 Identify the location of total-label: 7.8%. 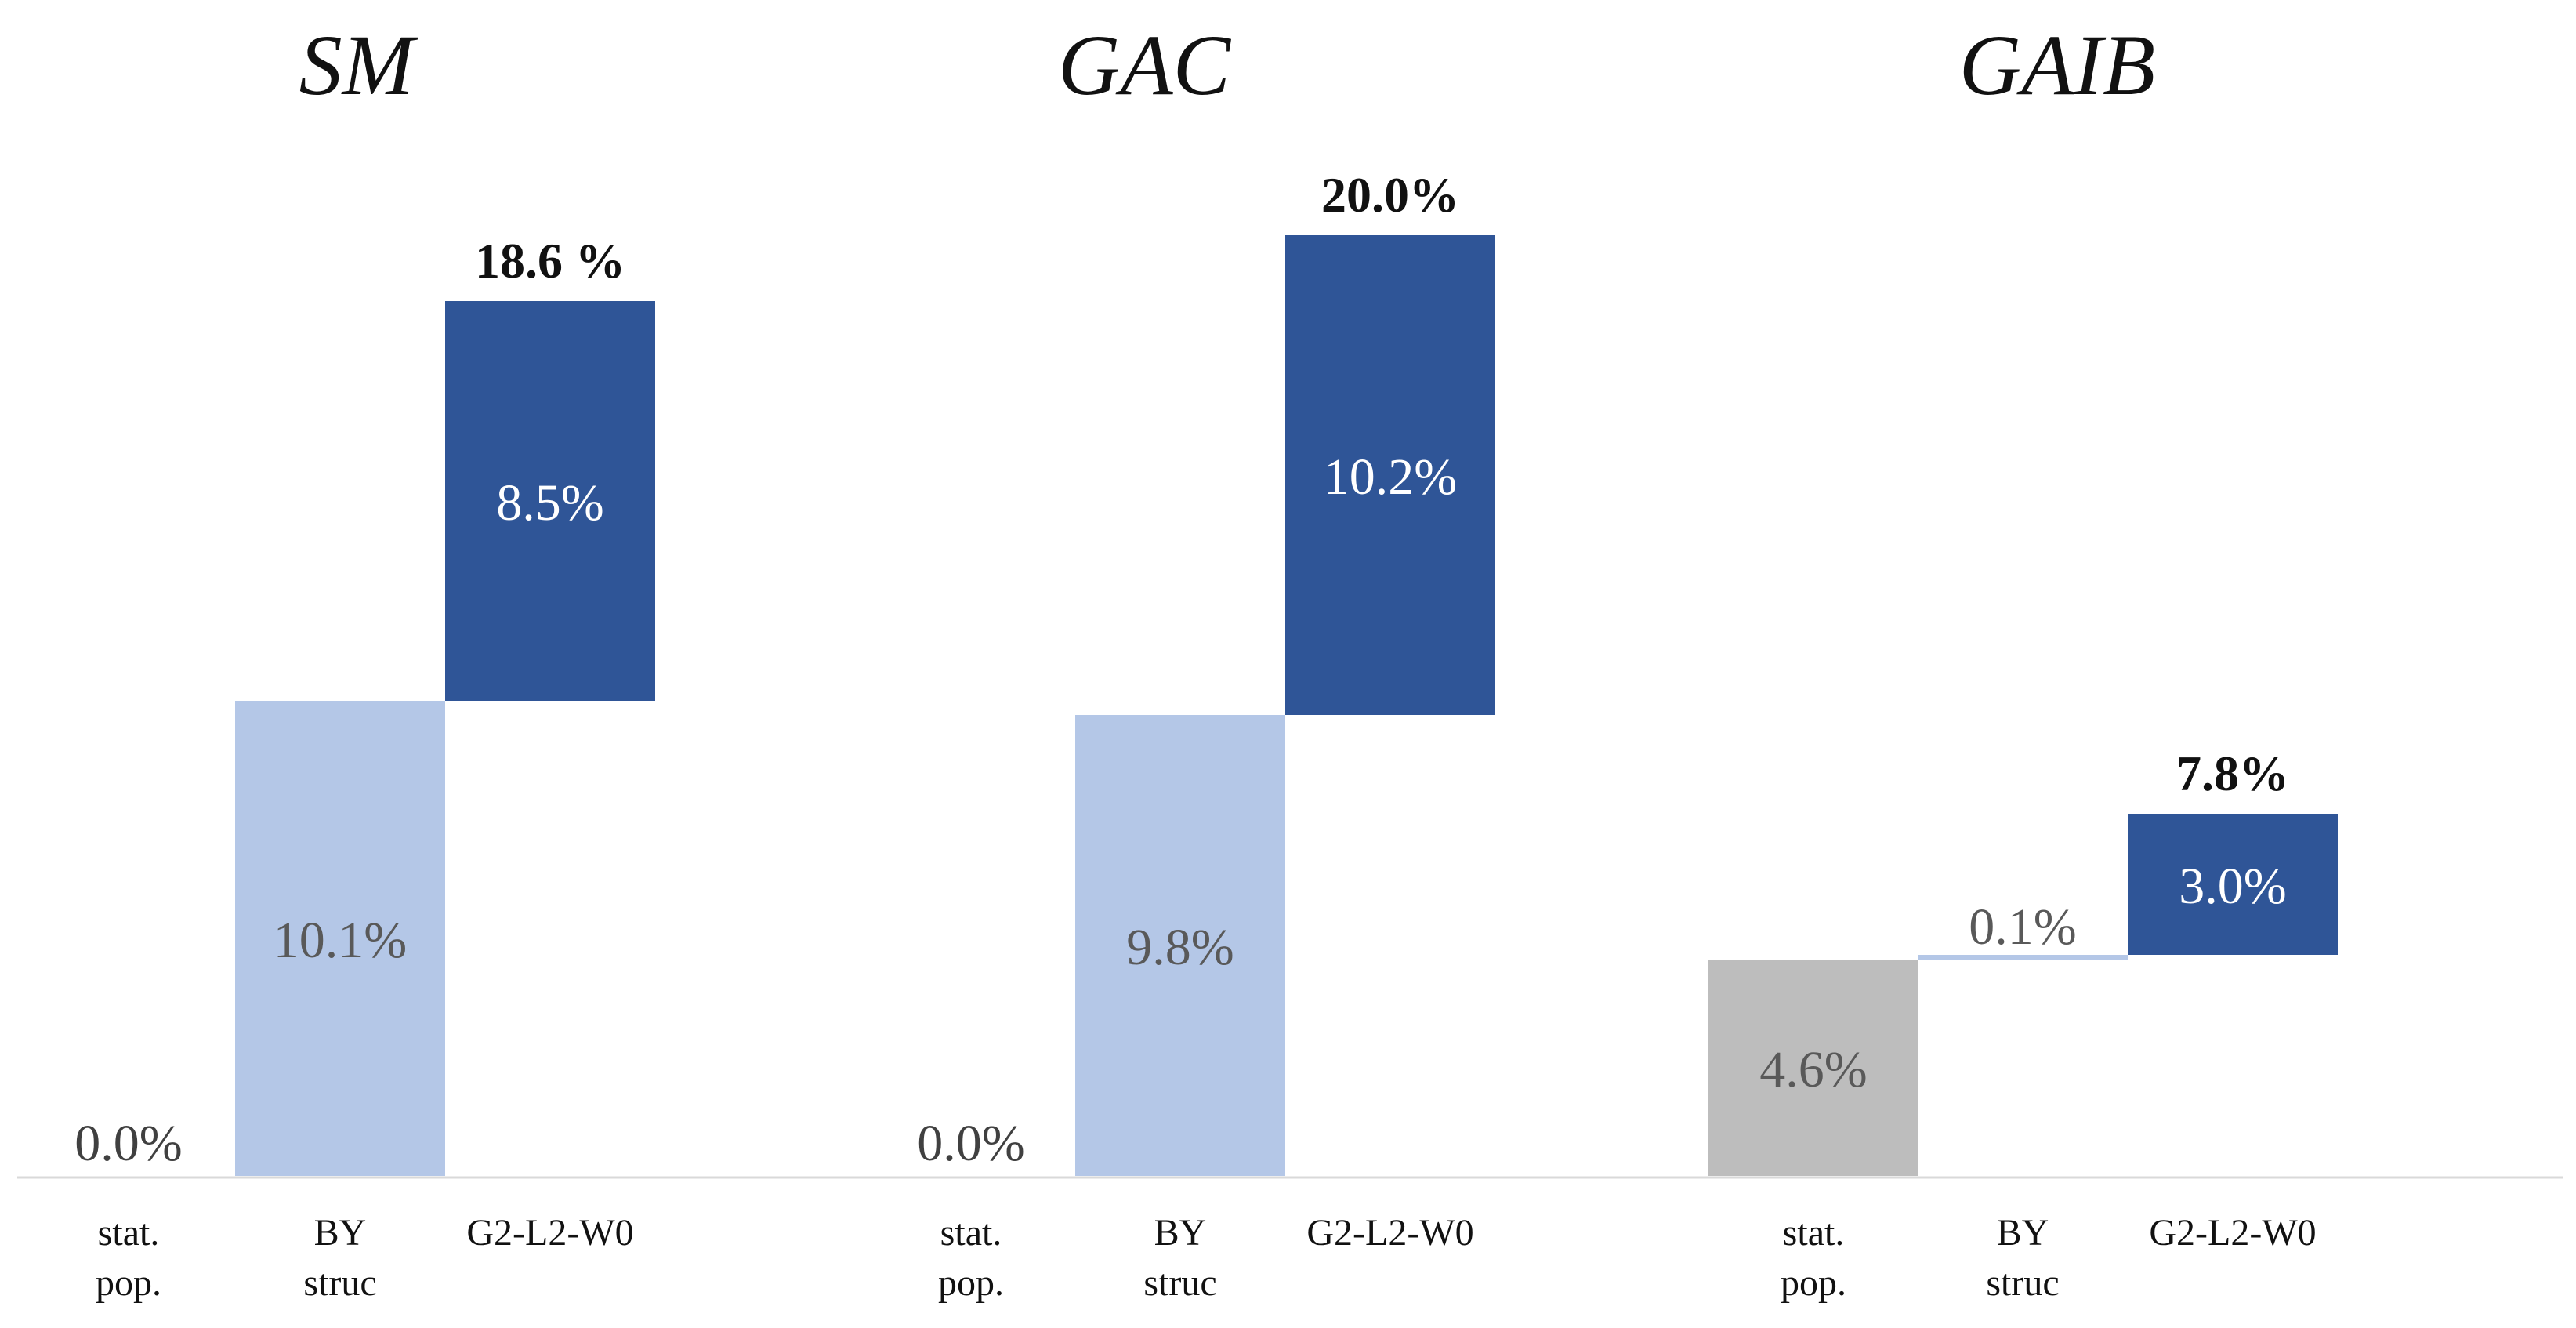
(2232, 773).